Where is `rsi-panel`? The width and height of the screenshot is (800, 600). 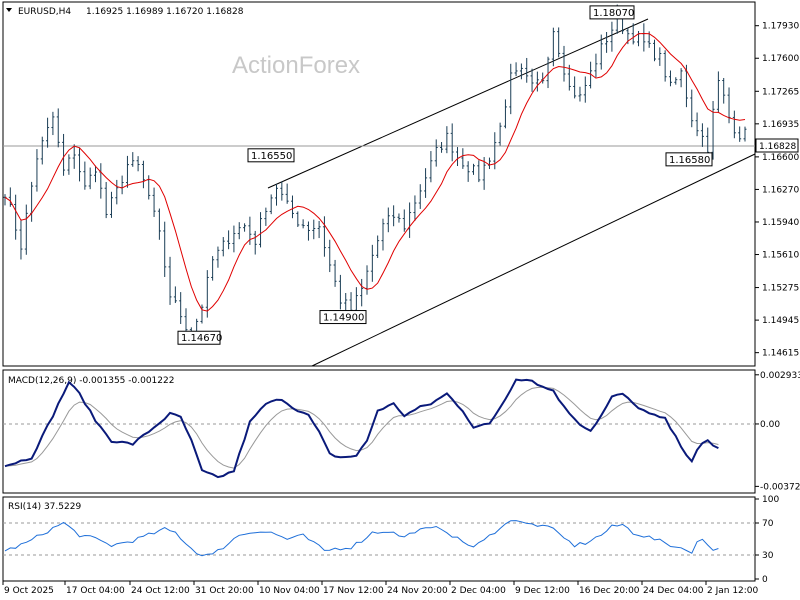 rsi-panel is located at coordinates (379, 539).